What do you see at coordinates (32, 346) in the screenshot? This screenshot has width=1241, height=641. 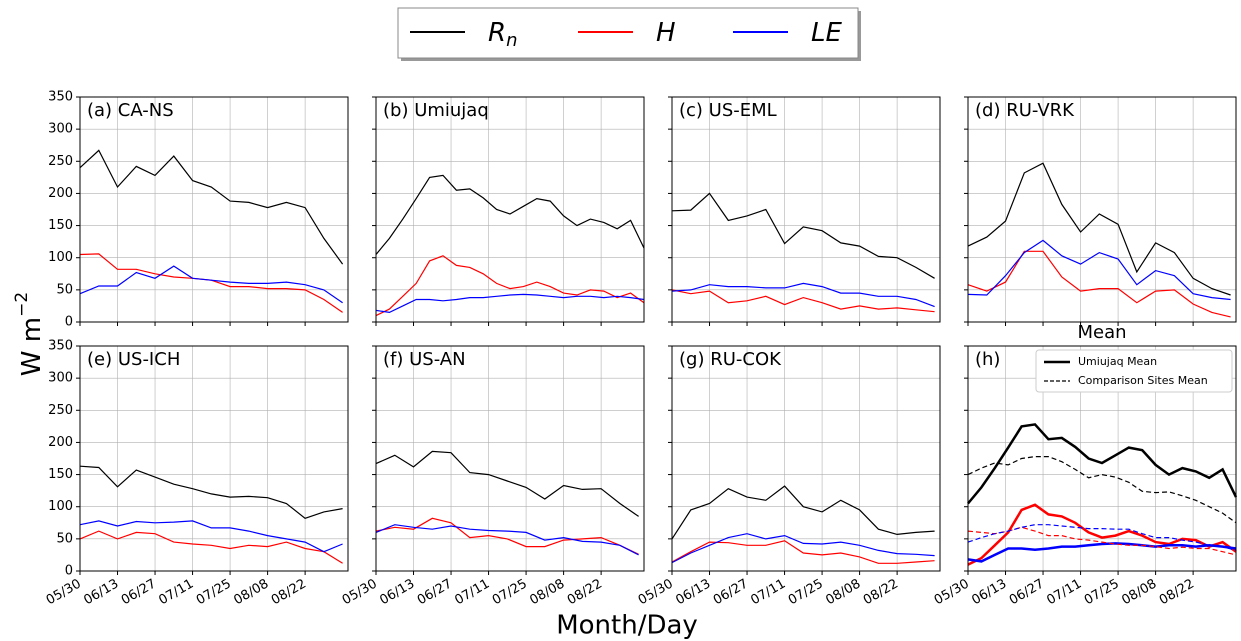 I see `y-label-text: W m` at bounding box center [32, 346].